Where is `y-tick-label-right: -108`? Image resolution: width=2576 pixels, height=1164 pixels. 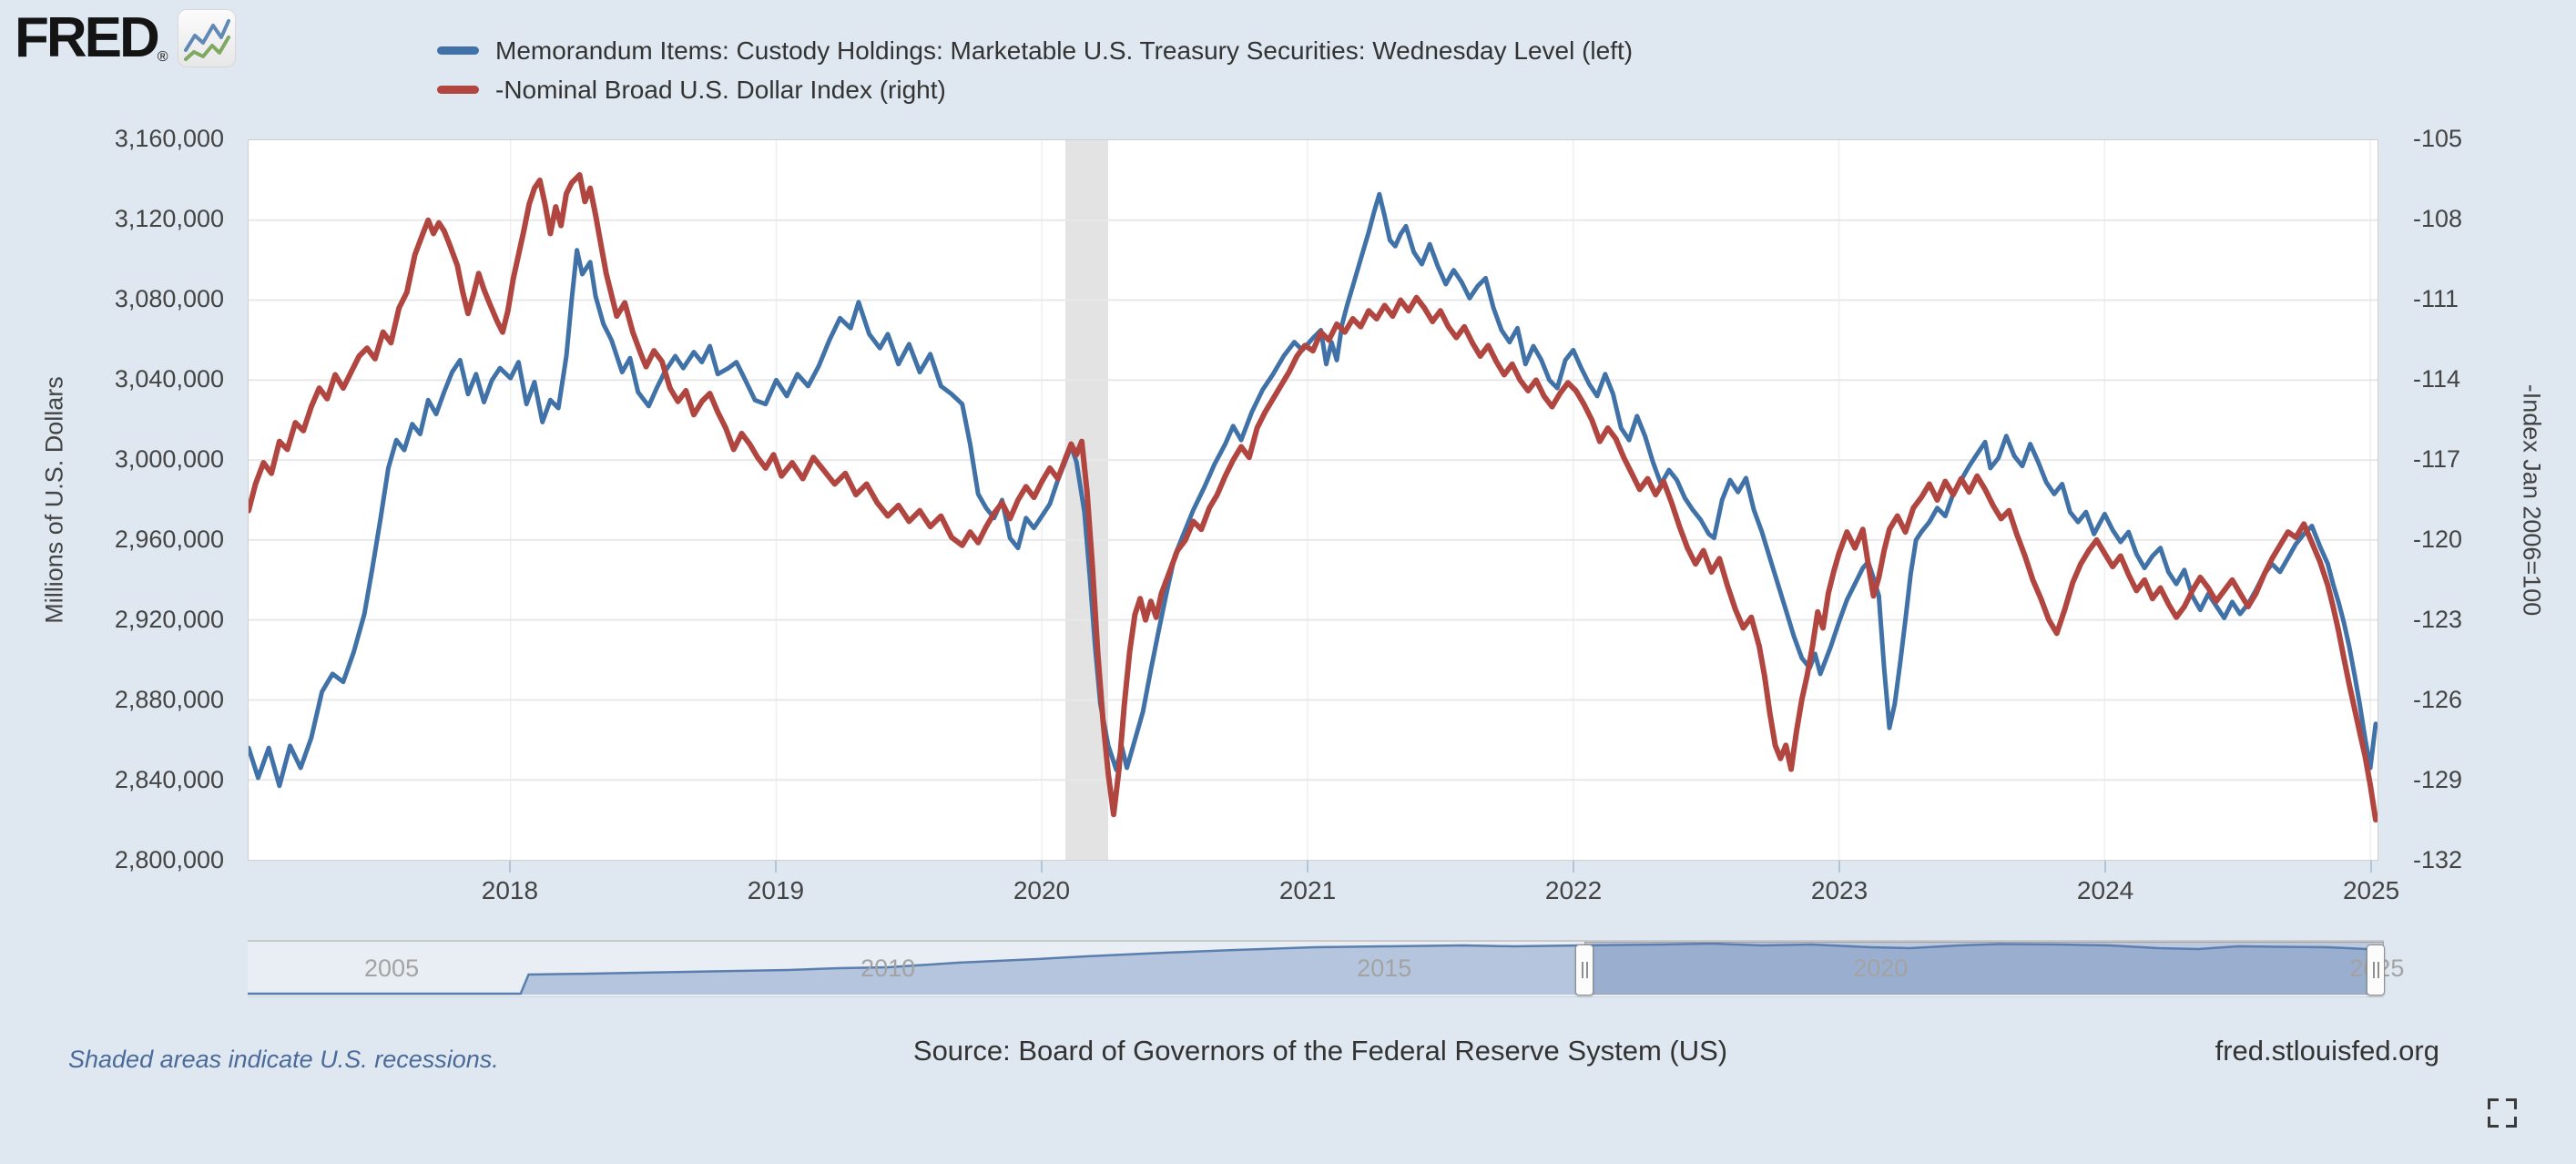
y-tick-label-right: -108 is located at coordinates (2438, 219).